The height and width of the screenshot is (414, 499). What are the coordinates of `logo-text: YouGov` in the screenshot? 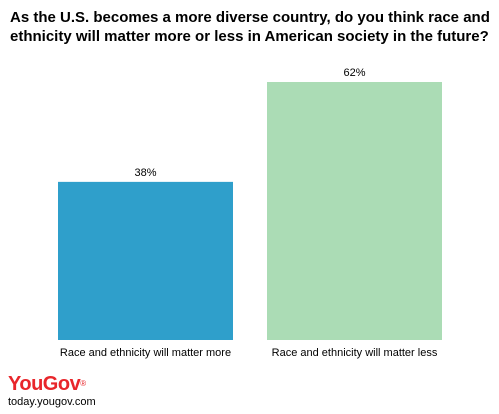 It's located at (44, 384).